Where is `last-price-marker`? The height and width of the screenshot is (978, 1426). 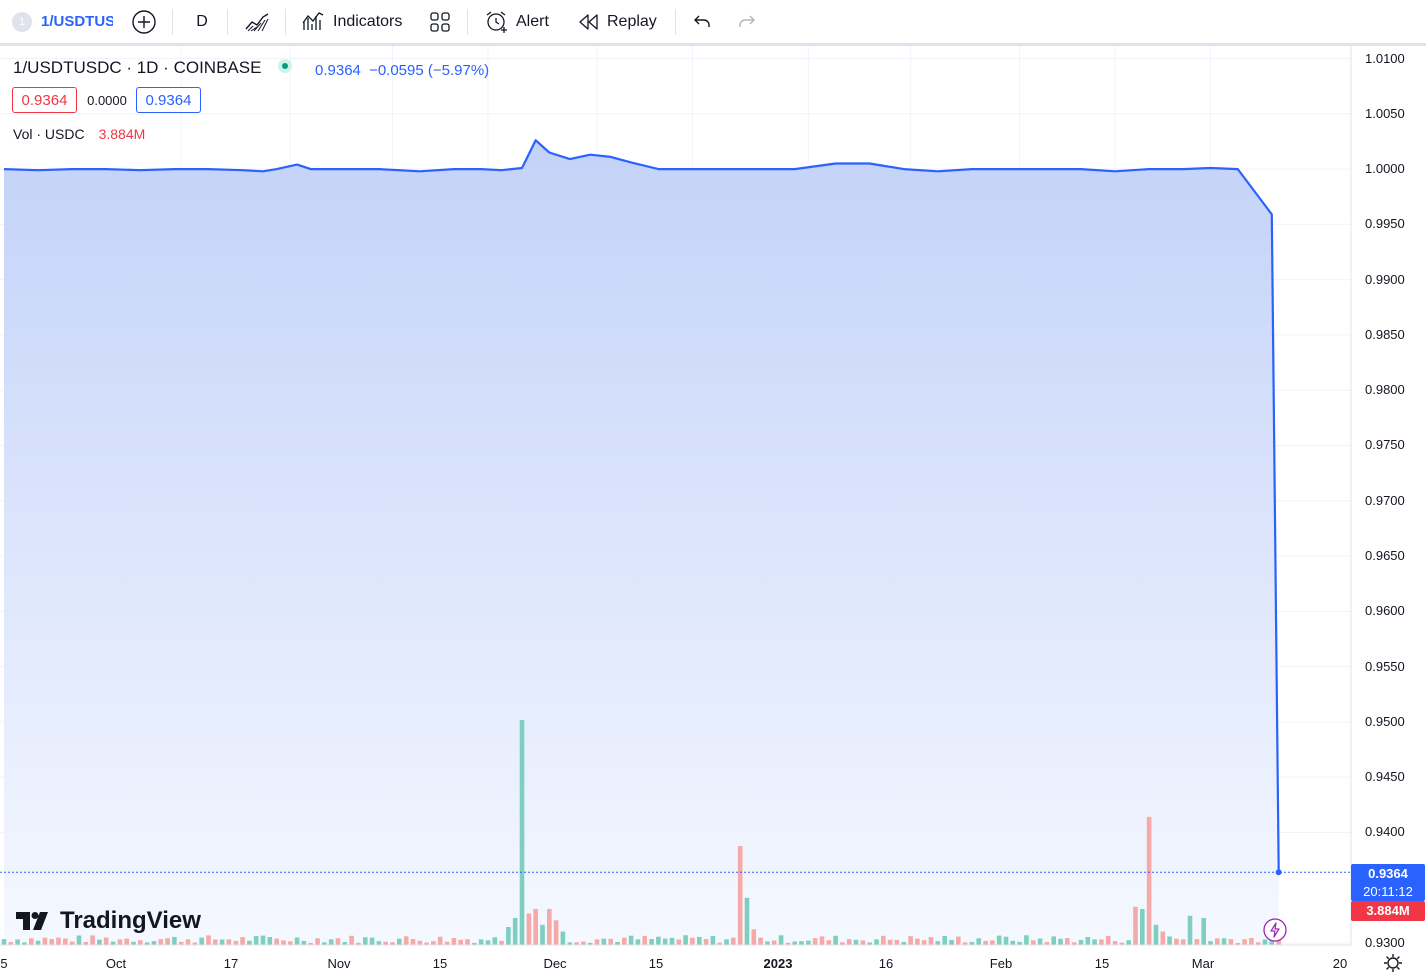 last-price-marker is located at coordinates (1278, 872).